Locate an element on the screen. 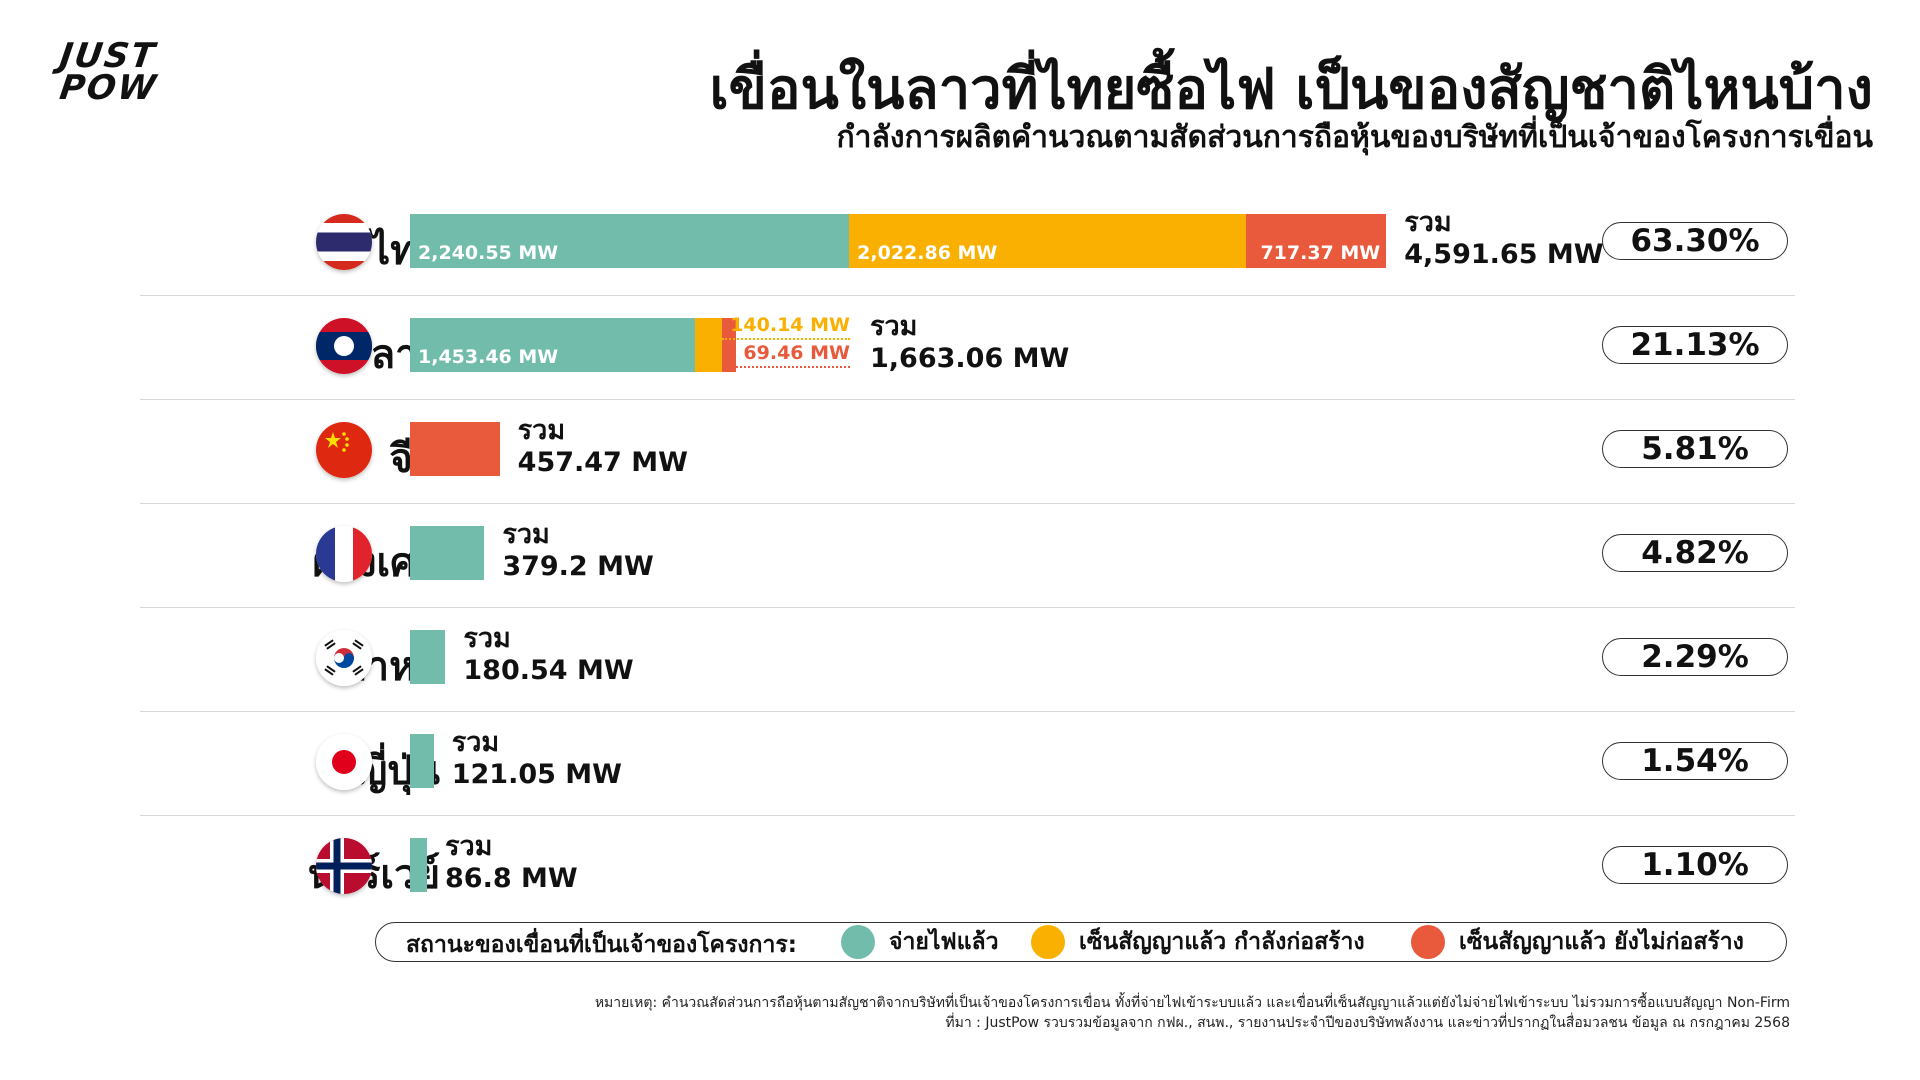  total-label: รวม 379.2 MW is located at coordinates (577, 551).